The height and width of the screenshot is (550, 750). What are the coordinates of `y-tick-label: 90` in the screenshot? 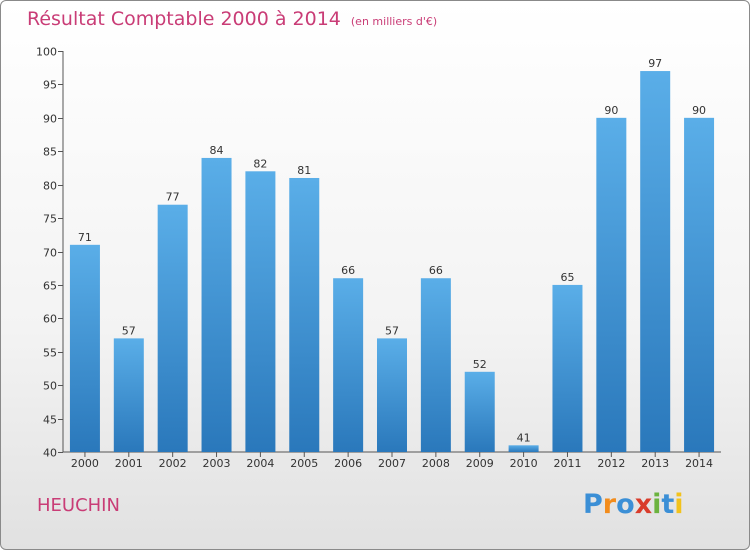 It's located at (50, 119).